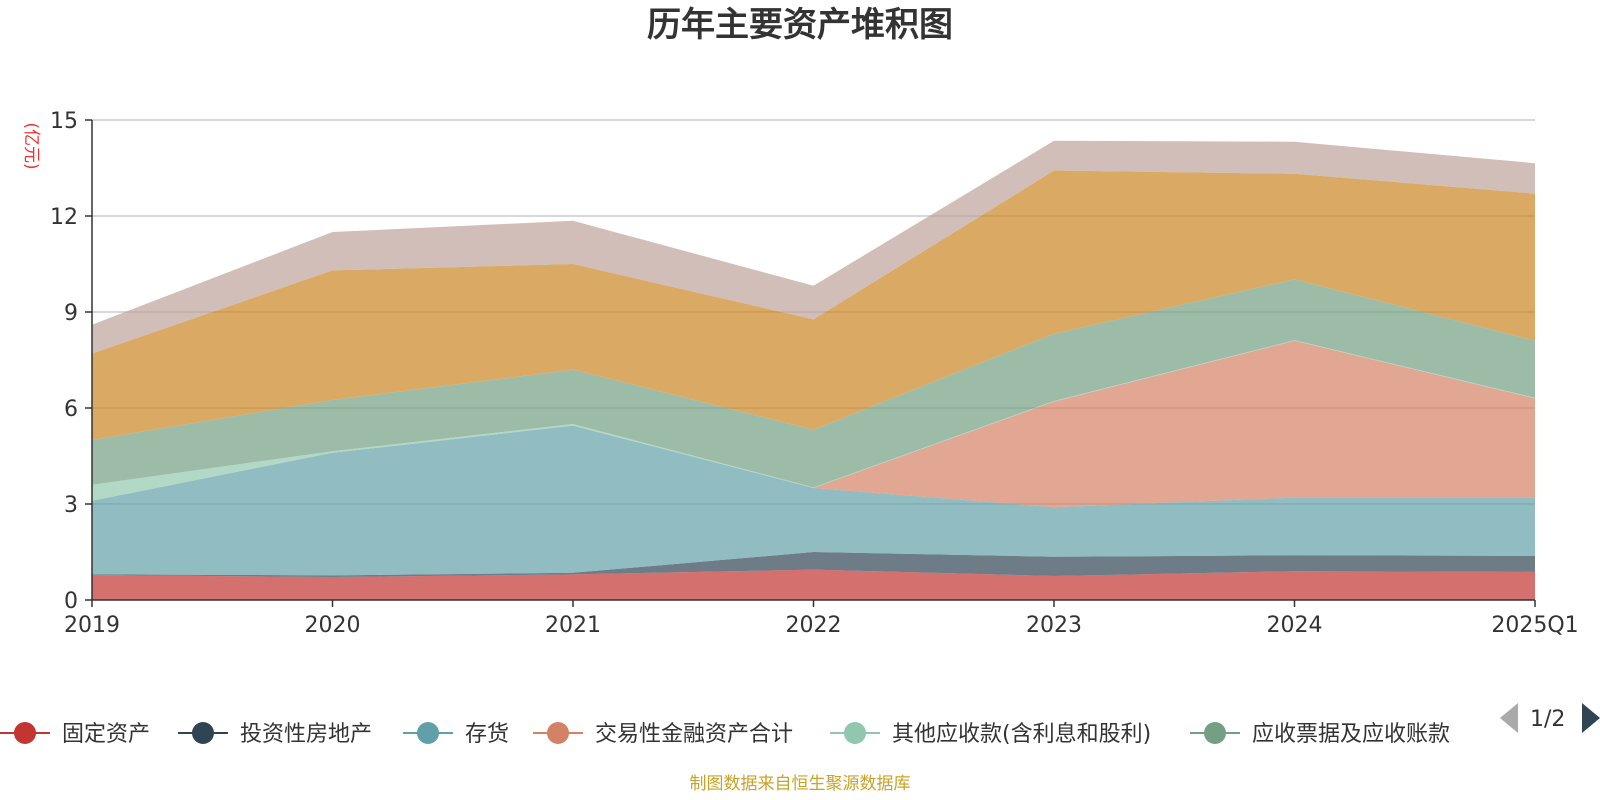  What do you see at coordinates (1509, 718) in the screenshot?
I see `triangle-left-icon` at bounding box center [1509, 718].